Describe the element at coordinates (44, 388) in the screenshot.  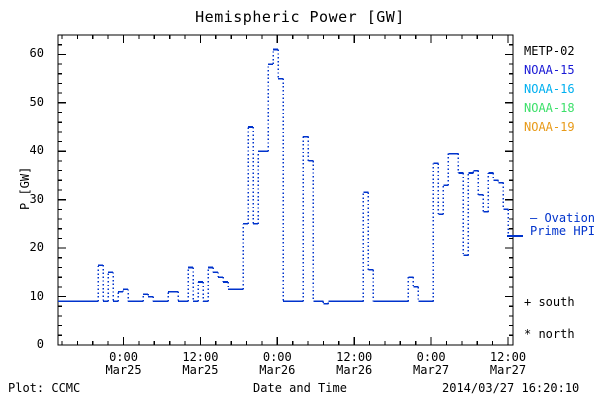
I see `footer-plot-source: Plot: CCMC` at that location.